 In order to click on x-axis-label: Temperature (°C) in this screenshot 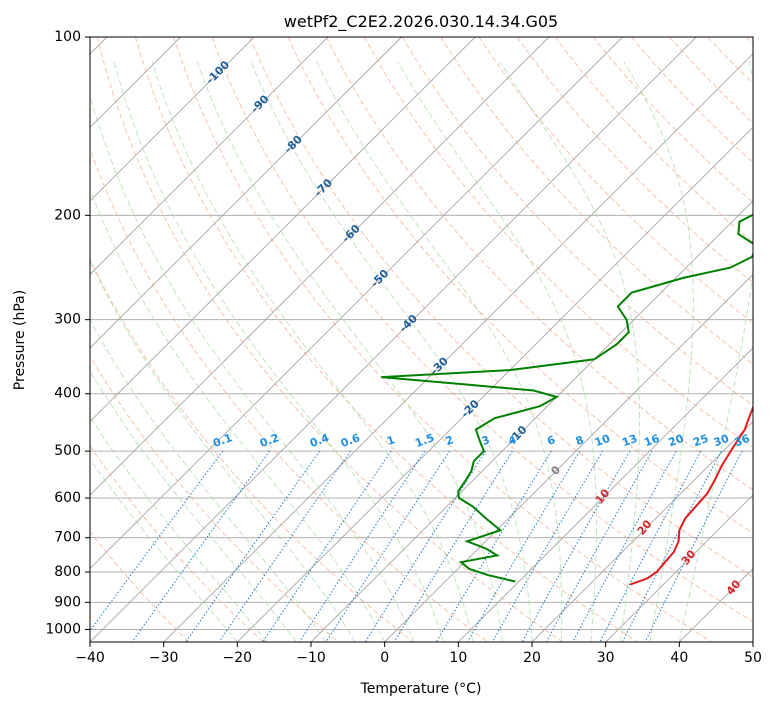, I will do `click(421, 689)`.